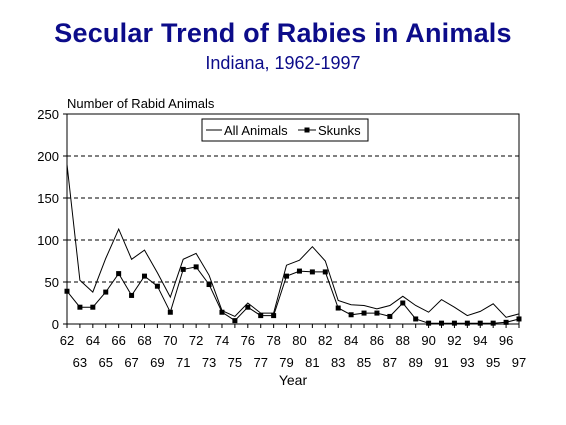 The width and height of the screenshot is (566, 425). Describe the element at coordinates (339, 130) in the screenshot. I see `legend-skunks-label: Skunks` at that location.